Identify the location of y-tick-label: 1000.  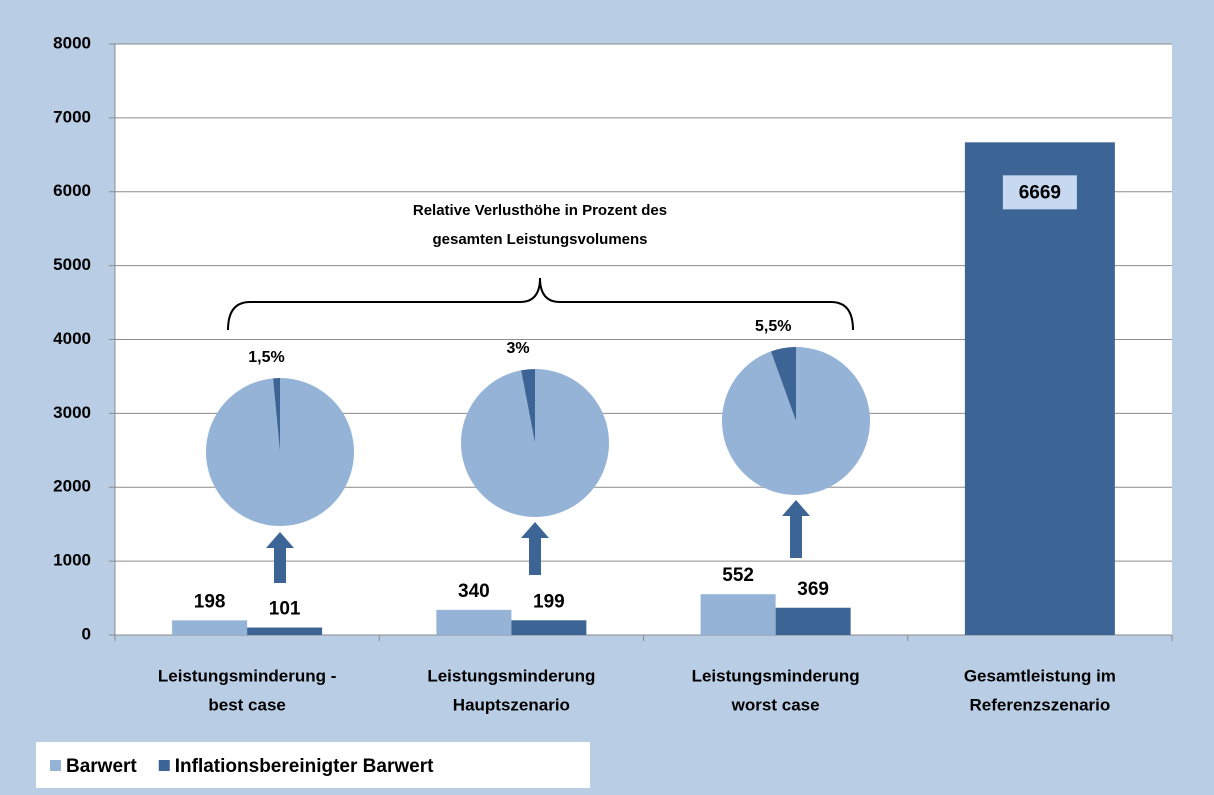
(72, 560).